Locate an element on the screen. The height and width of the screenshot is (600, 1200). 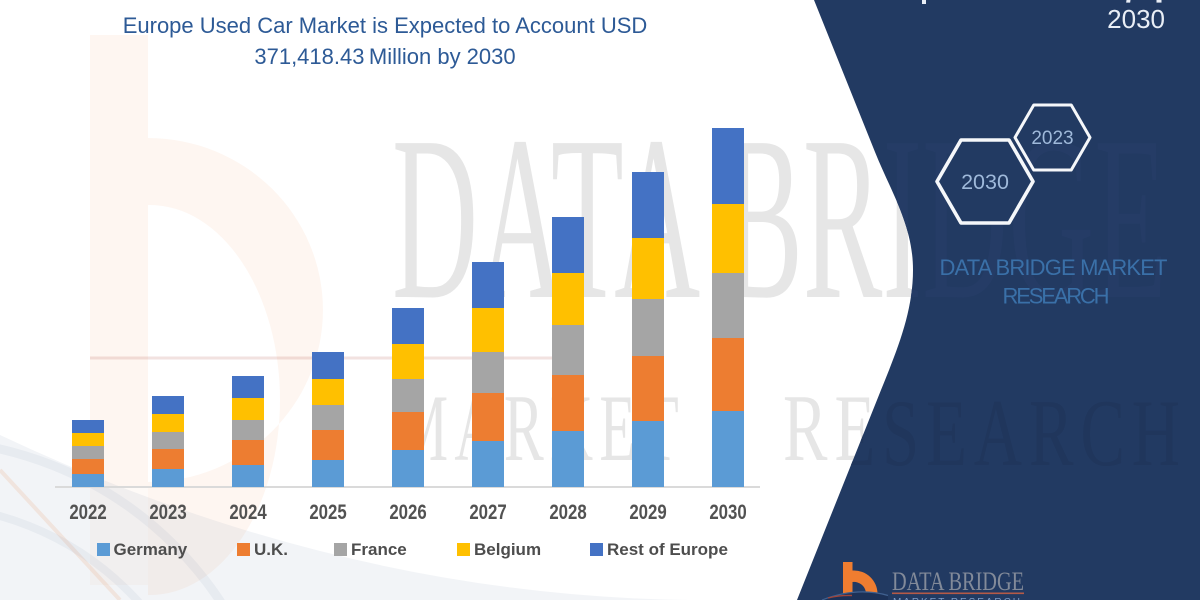
svg-text: RESEARCH is located at coordinates (1056, 296).